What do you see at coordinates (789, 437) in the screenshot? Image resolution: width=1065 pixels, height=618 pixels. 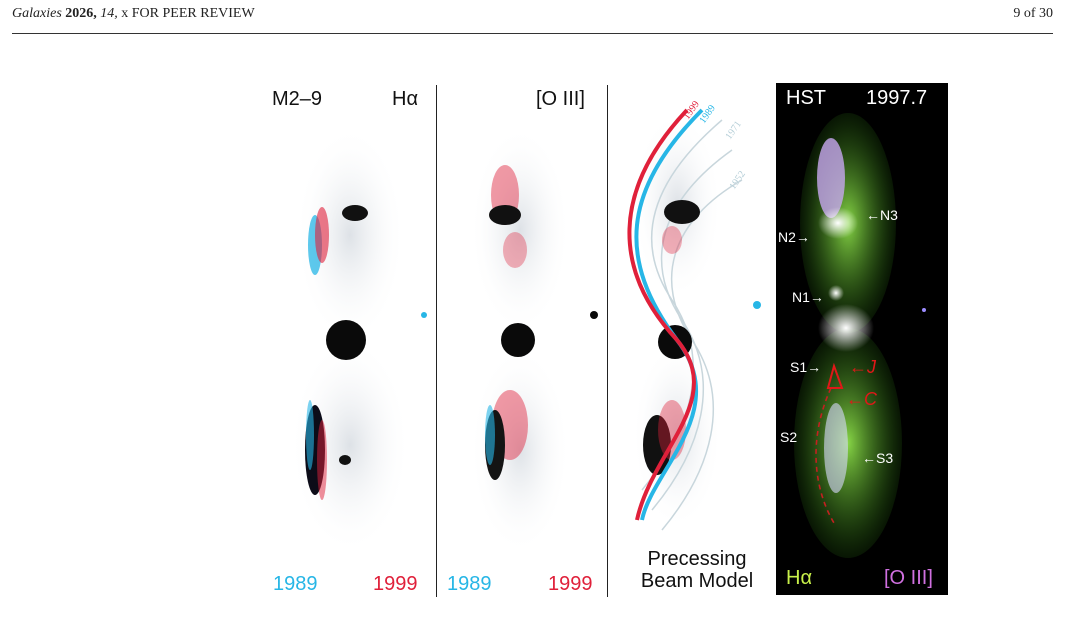 I see `knot-label-s2: S2` at bounding box center [789, 437].